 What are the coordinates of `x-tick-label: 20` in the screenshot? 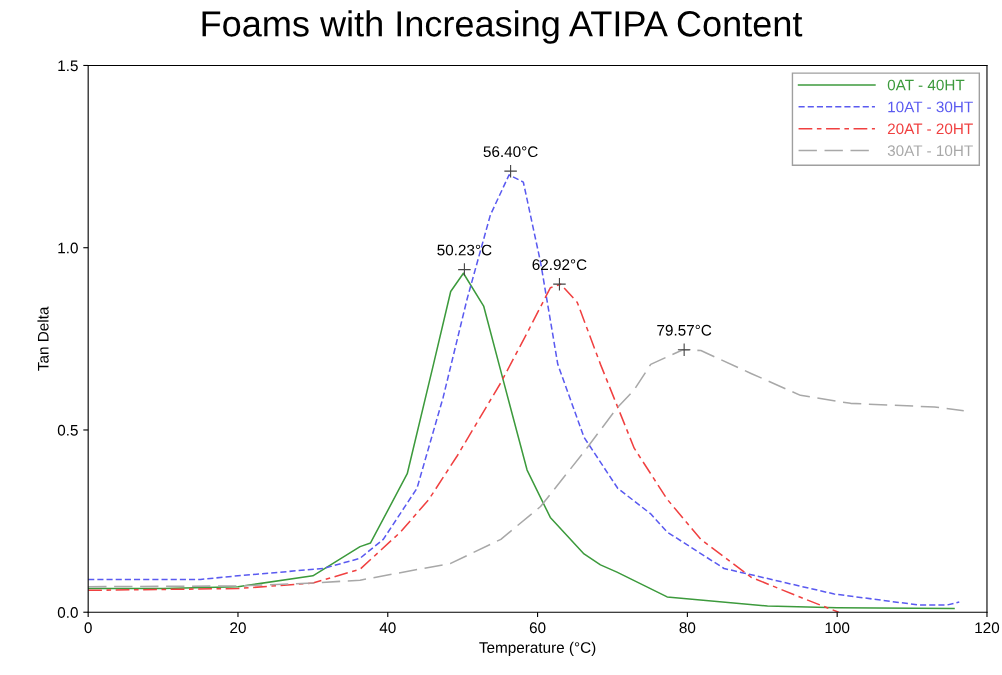 It's located at (238, 628).